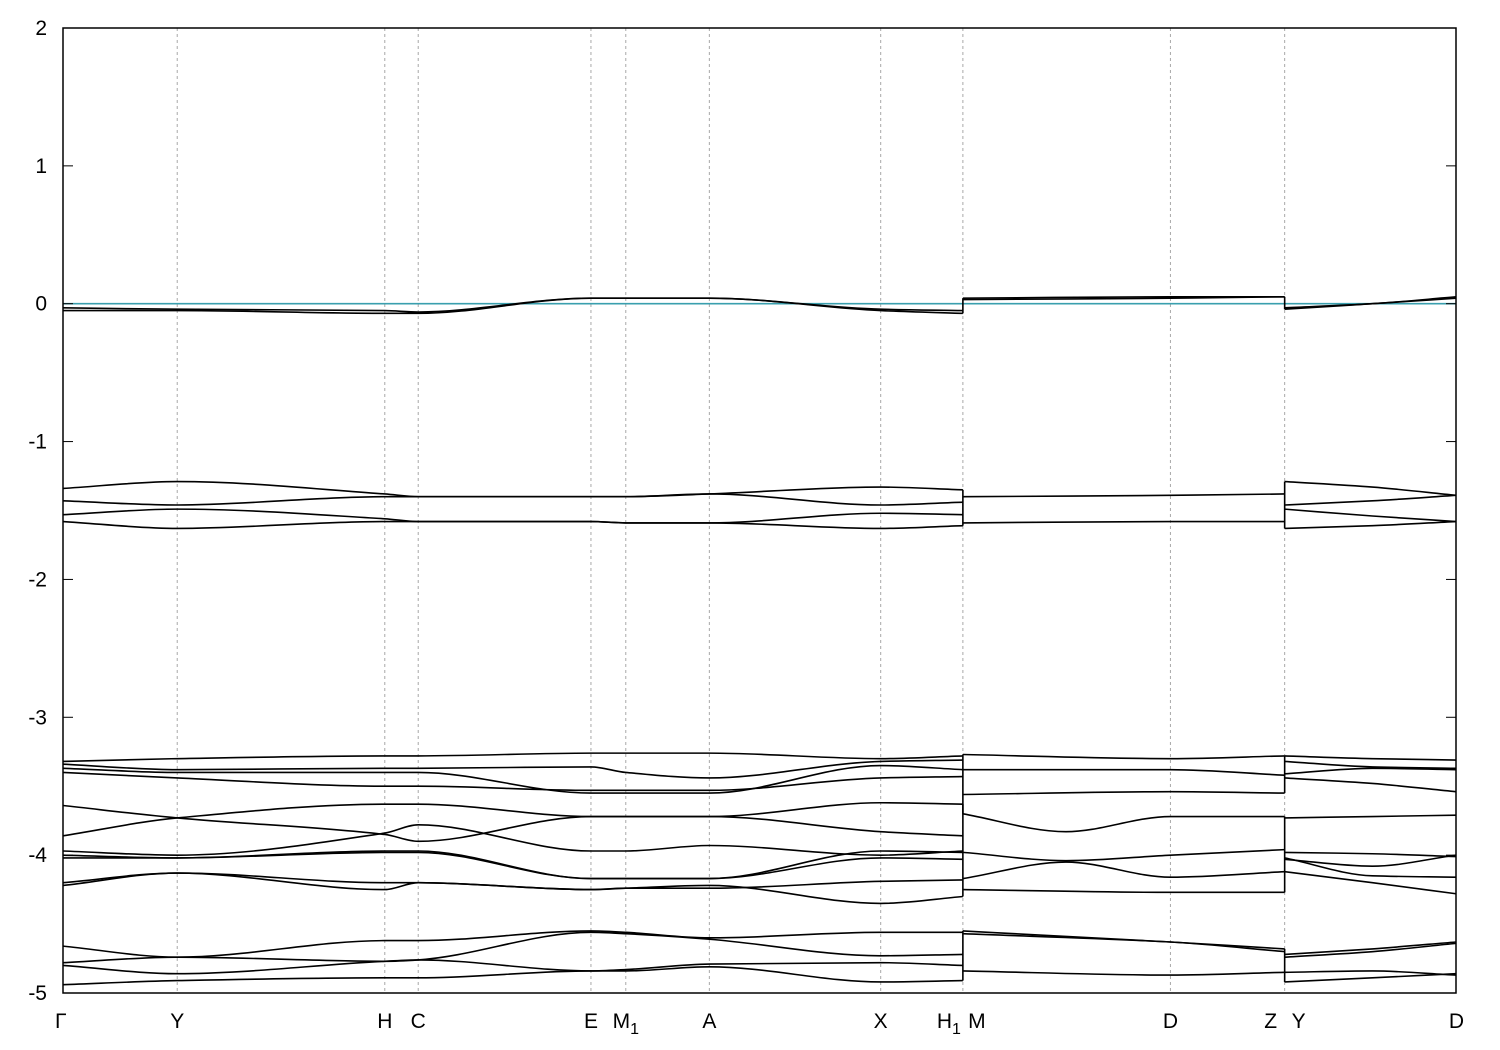  Describe the element at coordinates (977, 1021) in the screenshot. I see `xtick-label-9: M` at that location.